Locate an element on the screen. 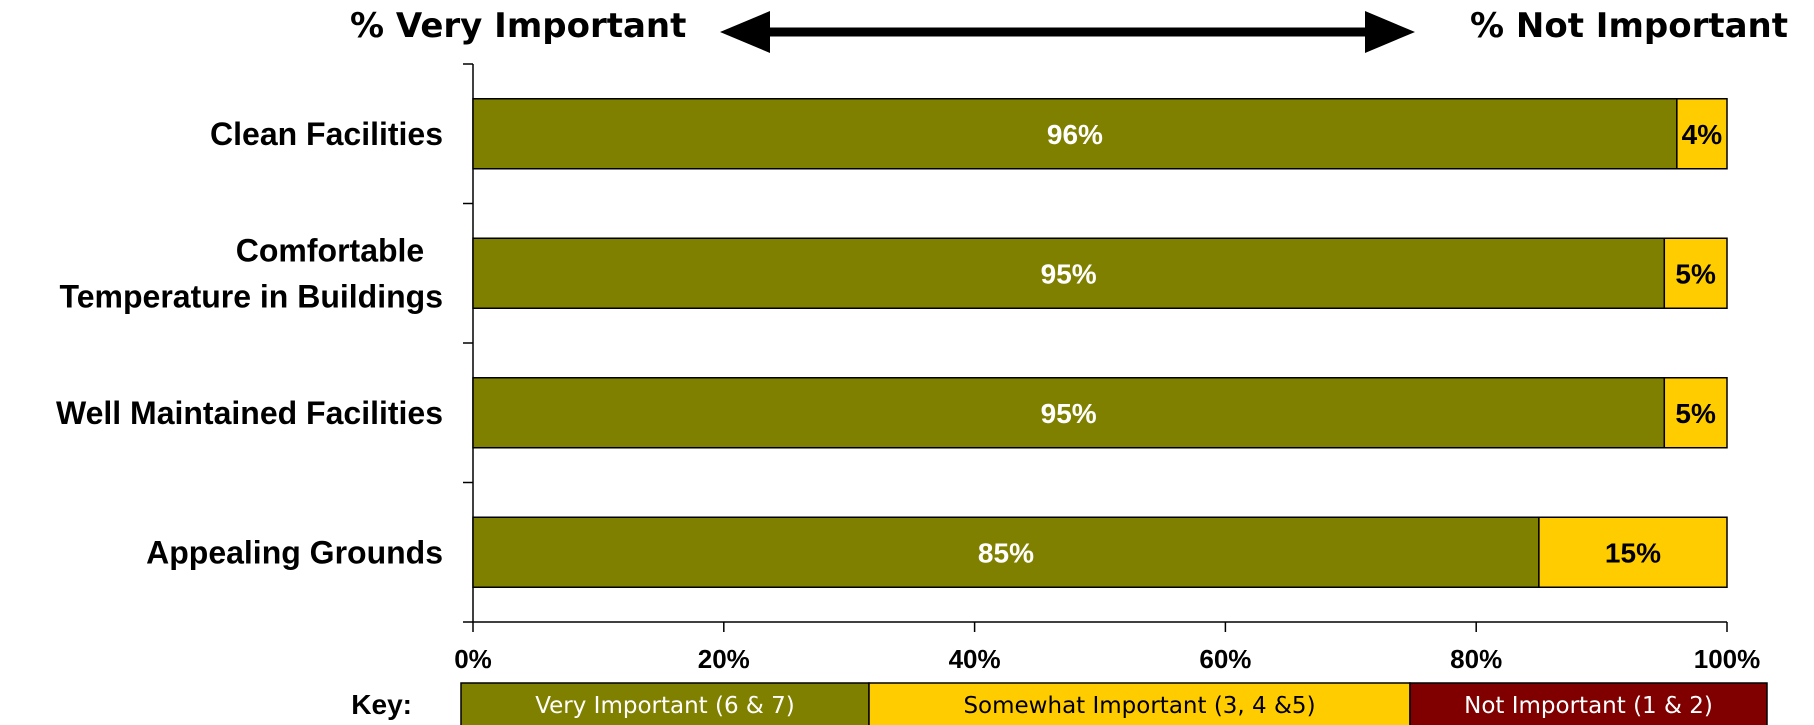 The image size is (1814, 725). legend-entry-label: Very Important (6 & 7) is located at coordinates (665, 706).